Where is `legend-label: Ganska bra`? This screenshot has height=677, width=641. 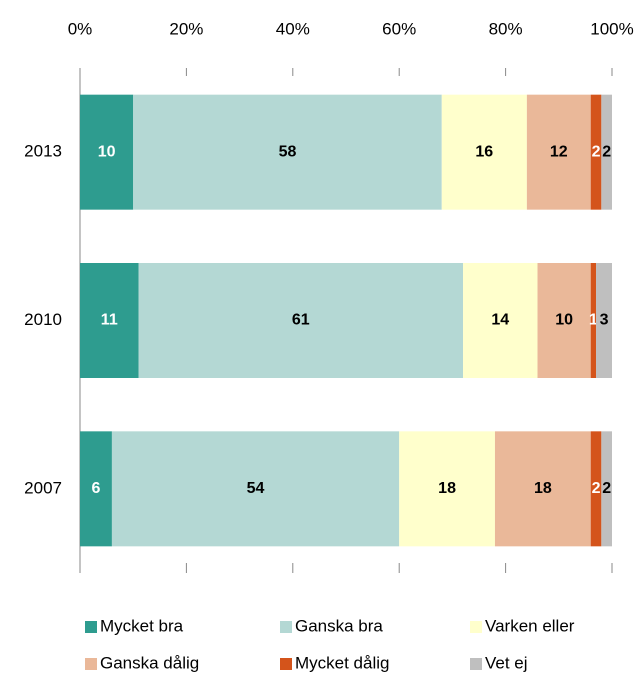 legend-label: Ganska bra is located at coordinates (339, 625).